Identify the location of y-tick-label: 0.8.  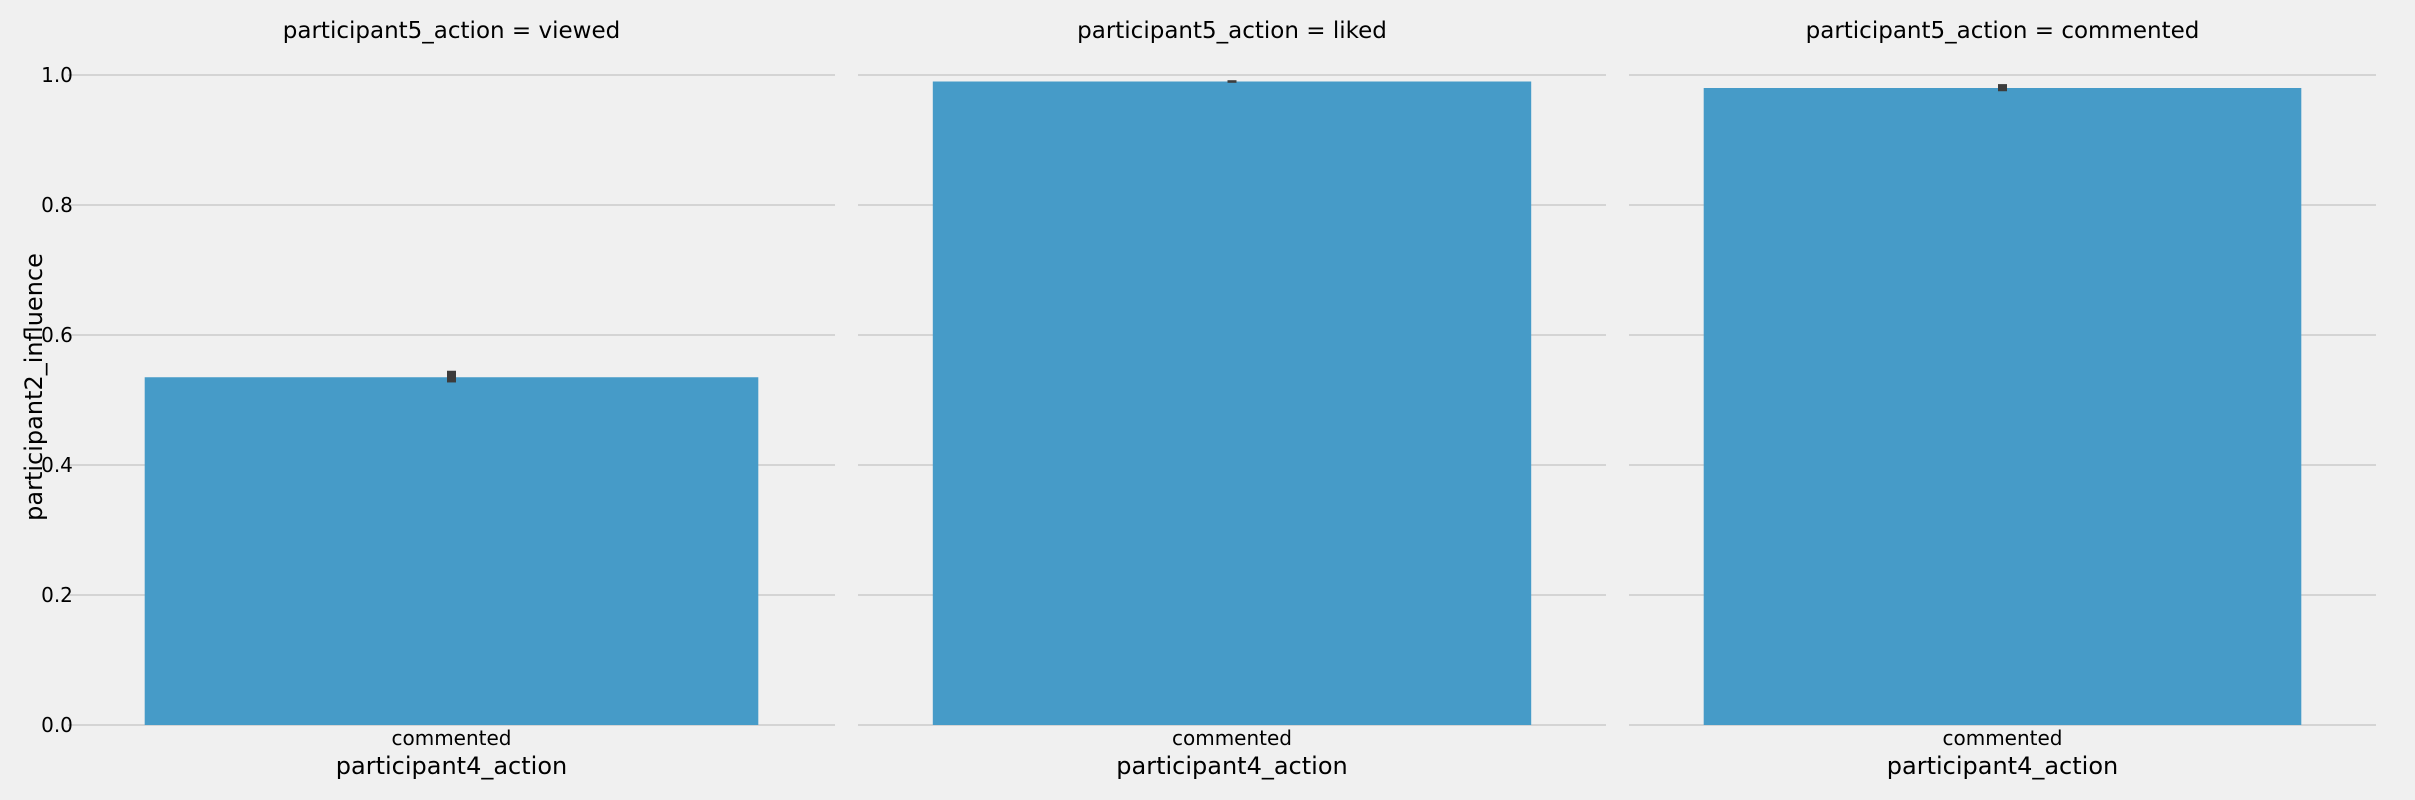
(57, 205).